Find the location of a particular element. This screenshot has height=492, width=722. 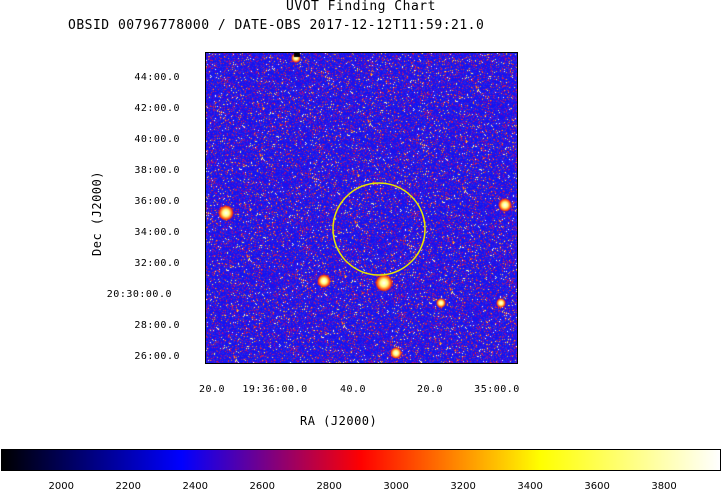

colorbar-tick-label: 3000 is located at coordinates (396, 486).